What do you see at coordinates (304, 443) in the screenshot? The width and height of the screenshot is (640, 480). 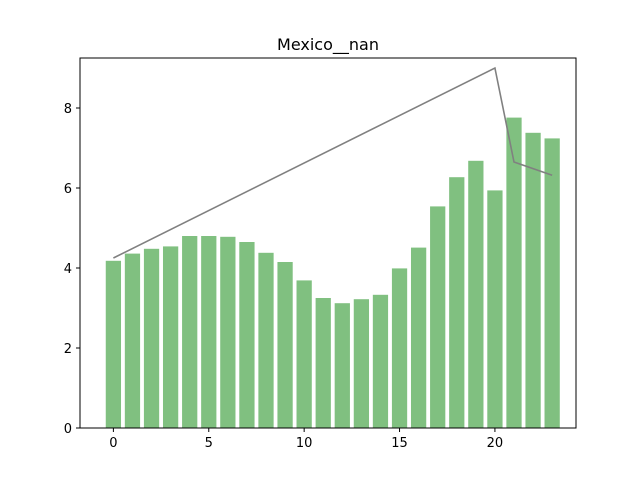 I see `x-tick-label: 10` at bounding box center [304, 443].